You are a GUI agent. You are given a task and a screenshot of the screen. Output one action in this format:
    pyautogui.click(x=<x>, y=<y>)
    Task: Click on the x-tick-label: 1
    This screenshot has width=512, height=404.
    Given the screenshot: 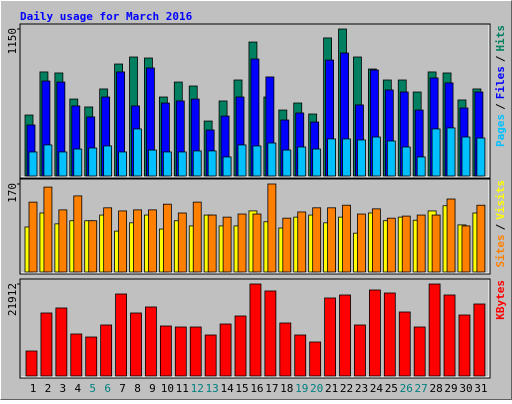 What is the action you would take?
    pyautogui.click(x=33, y=388)
    